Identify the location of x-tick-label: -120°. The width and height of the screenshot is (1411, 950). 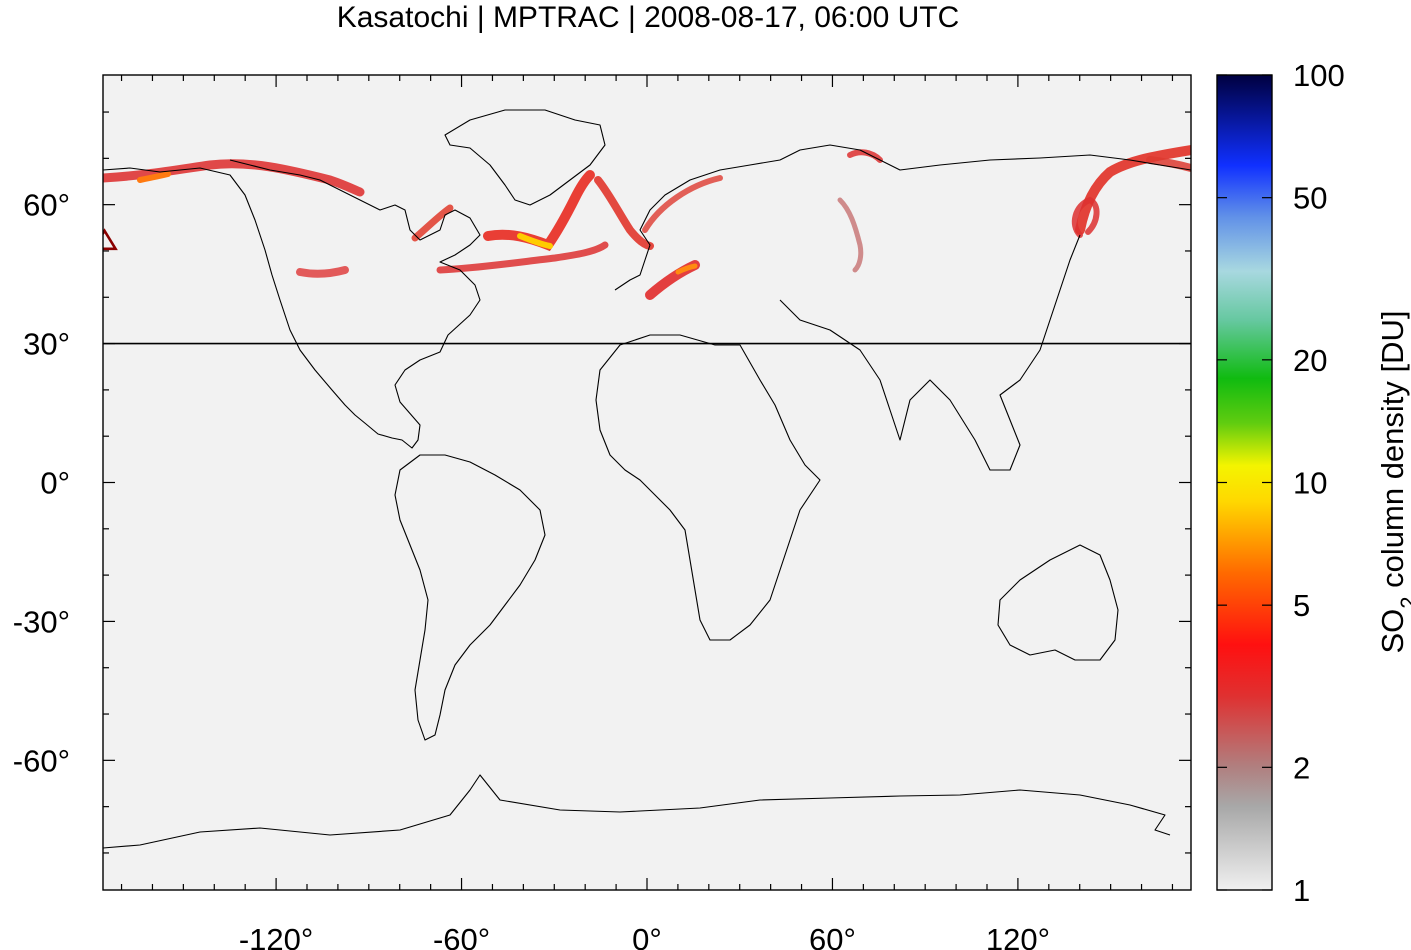
(276, 936).